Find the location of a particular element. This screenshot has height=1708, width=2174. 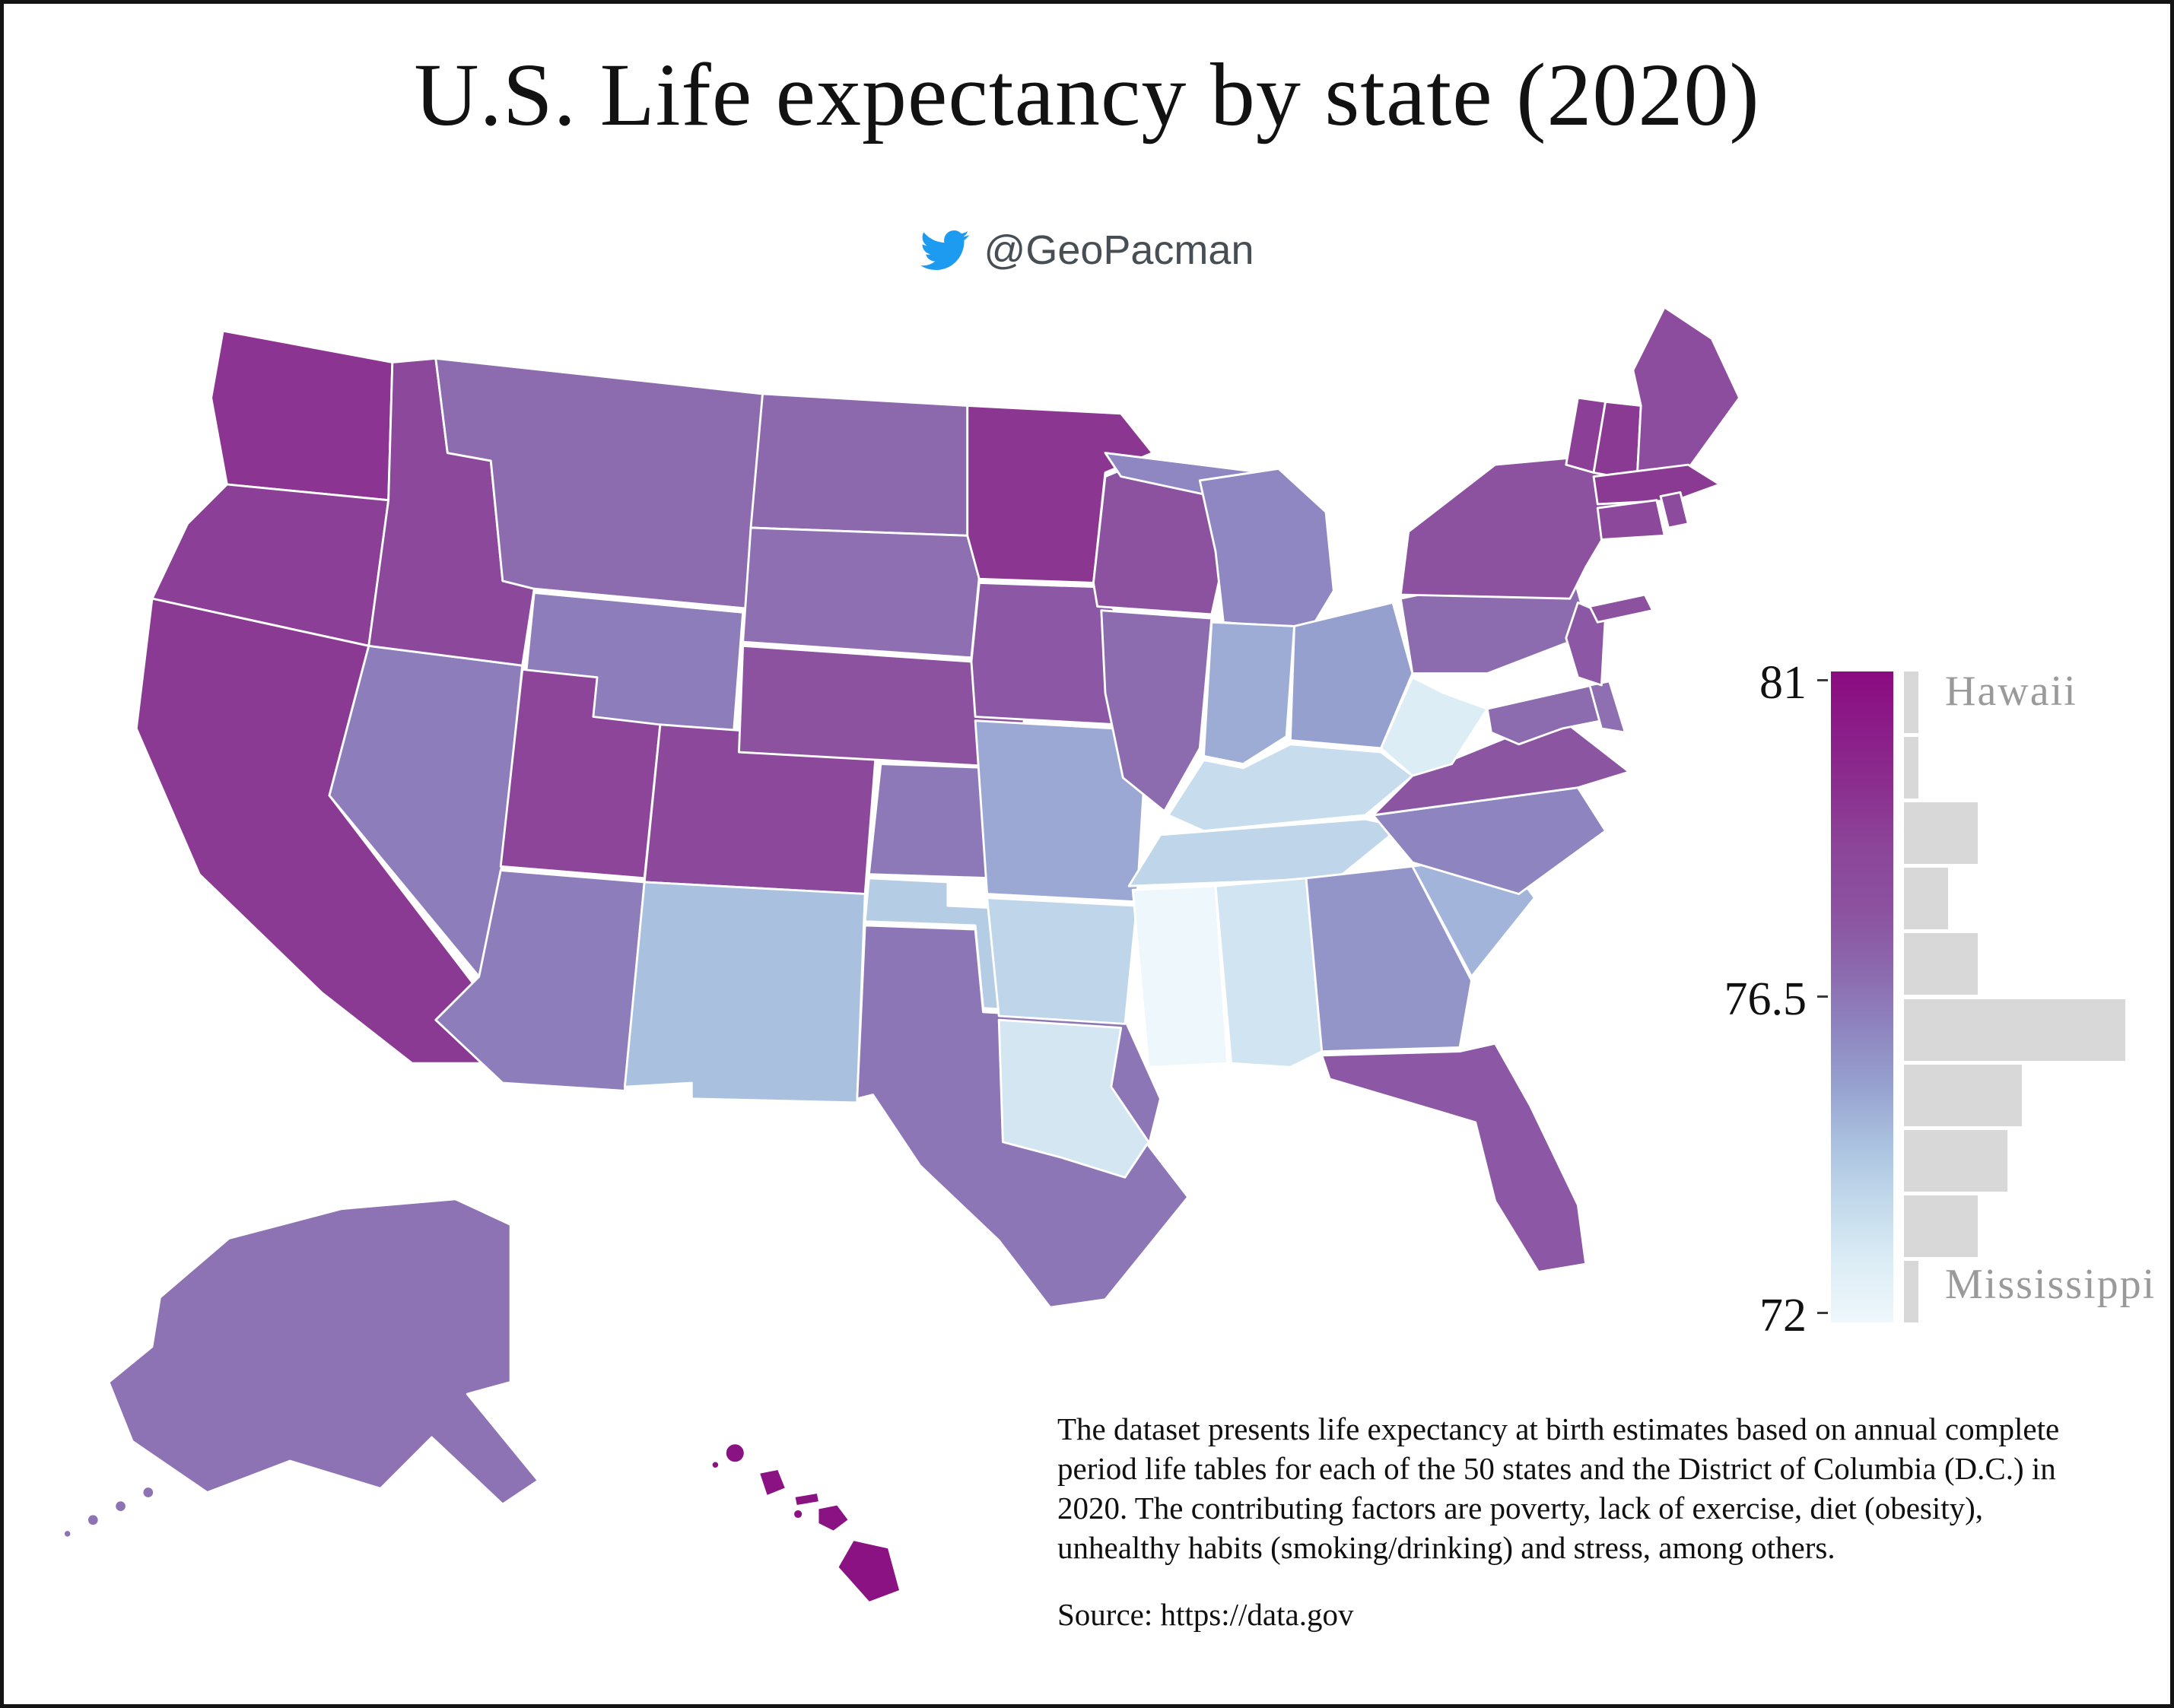

state-SD is located at coordinates (861, 592).